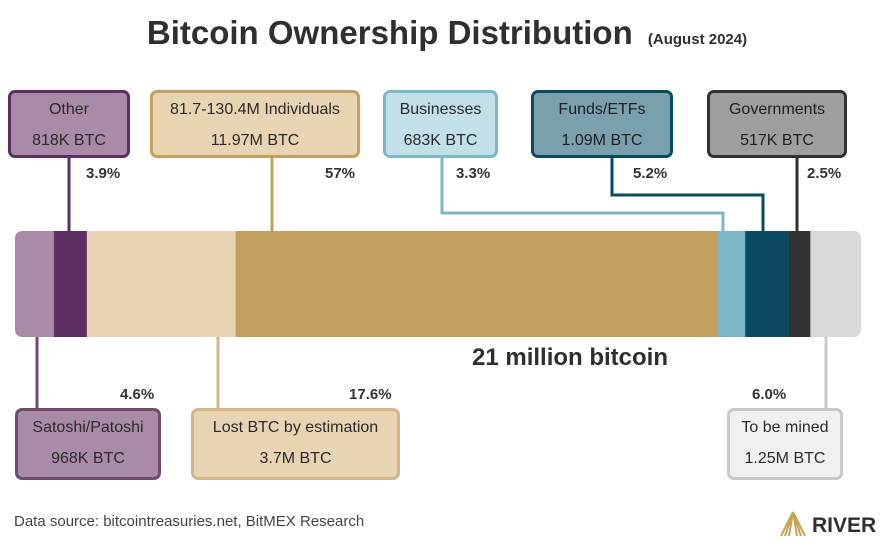 The width and height of the screenshot is (894, 549). What do you see at coordinates (570, 357) in the screenshot?
I see `total-supply-label: 21 million bitcoin` at bounding box center [570, 357].